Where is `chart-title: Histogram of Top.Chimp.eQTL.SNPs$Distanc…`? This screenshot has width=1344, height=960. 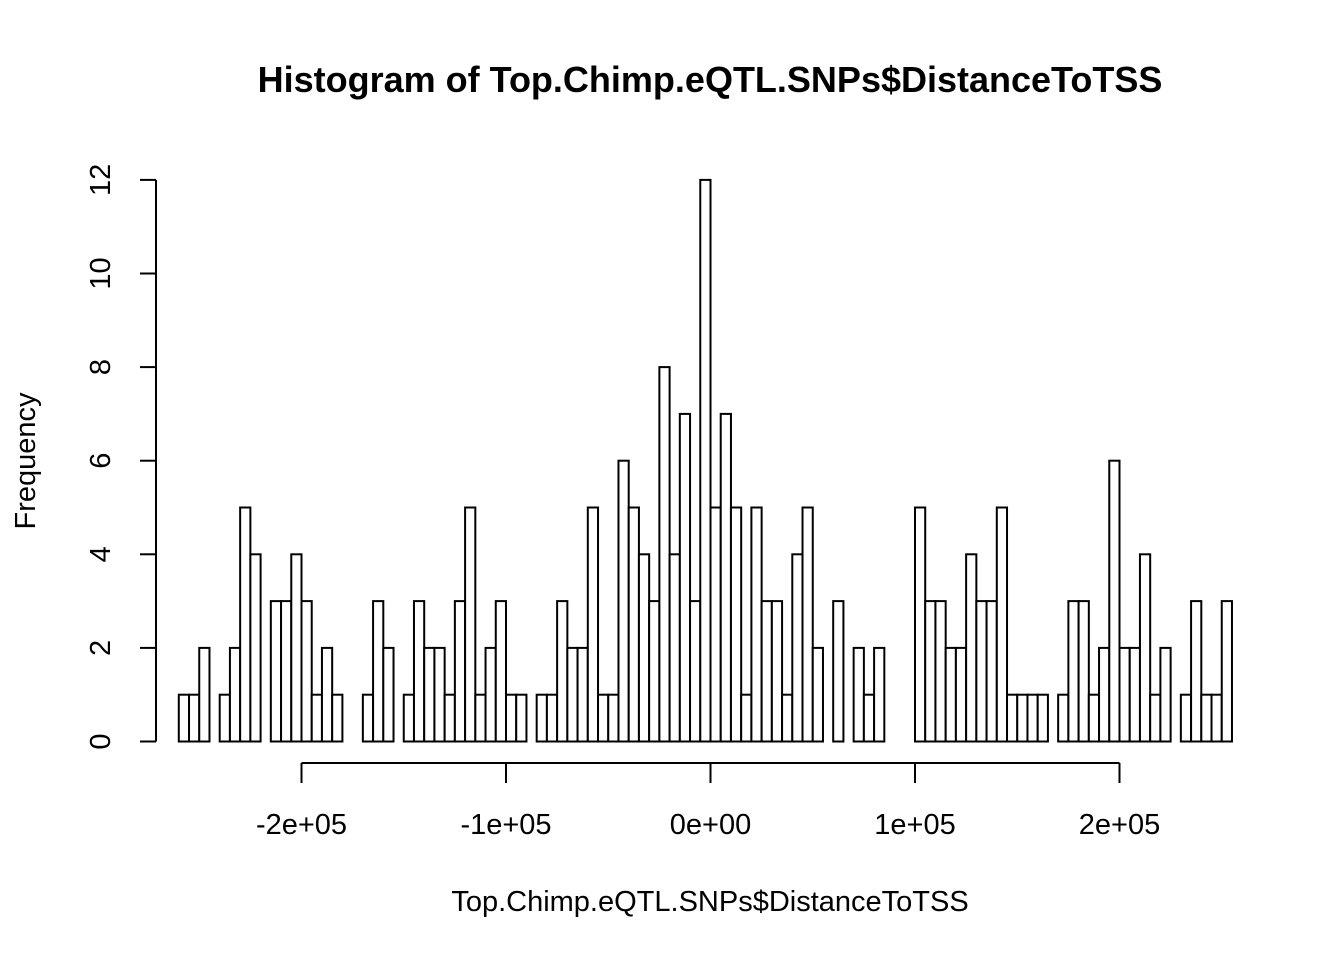 chart-title: Histogram of Top.Chimp.eQTL.SNPs$Distanc… is located at coordinates (710, 79).